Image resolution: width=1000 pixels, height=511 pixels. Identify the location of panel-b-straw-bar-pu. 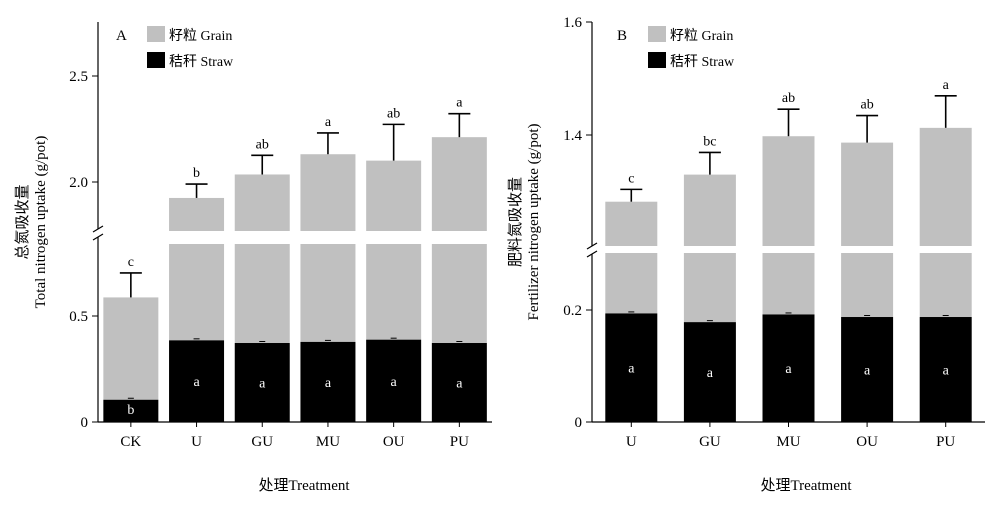
(945, 369).